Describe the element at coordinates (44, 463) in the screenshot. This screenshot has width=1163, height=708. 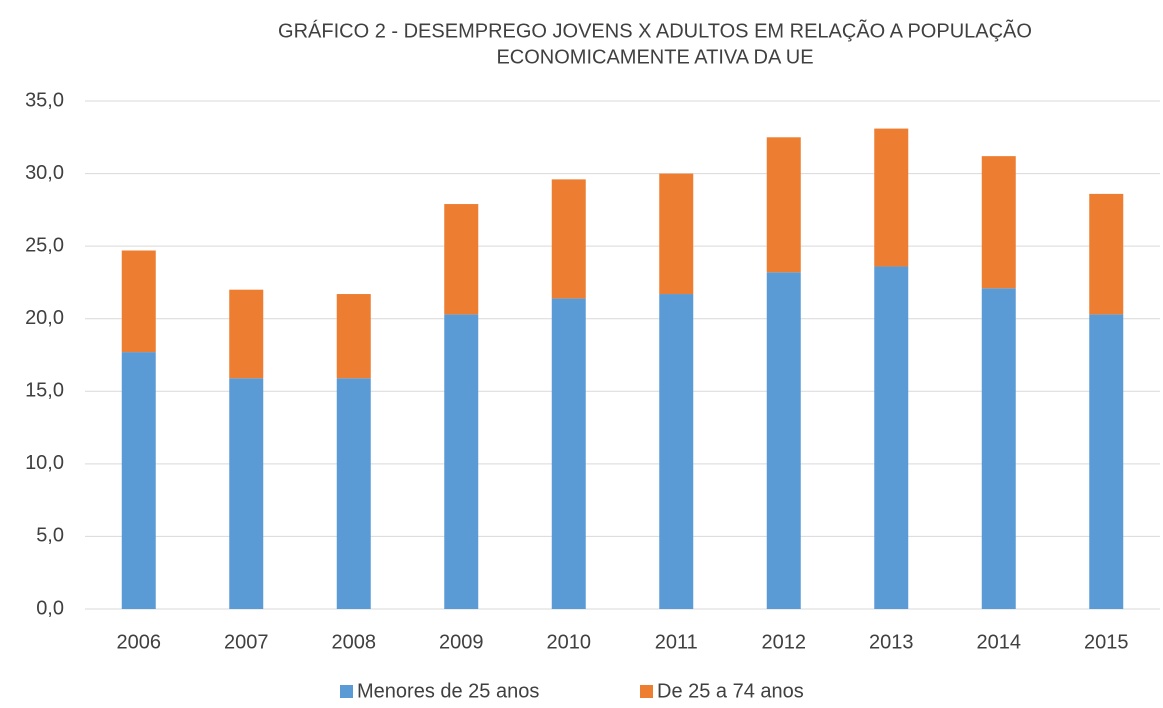
I see `y-tick-label: 10,0` at that location.